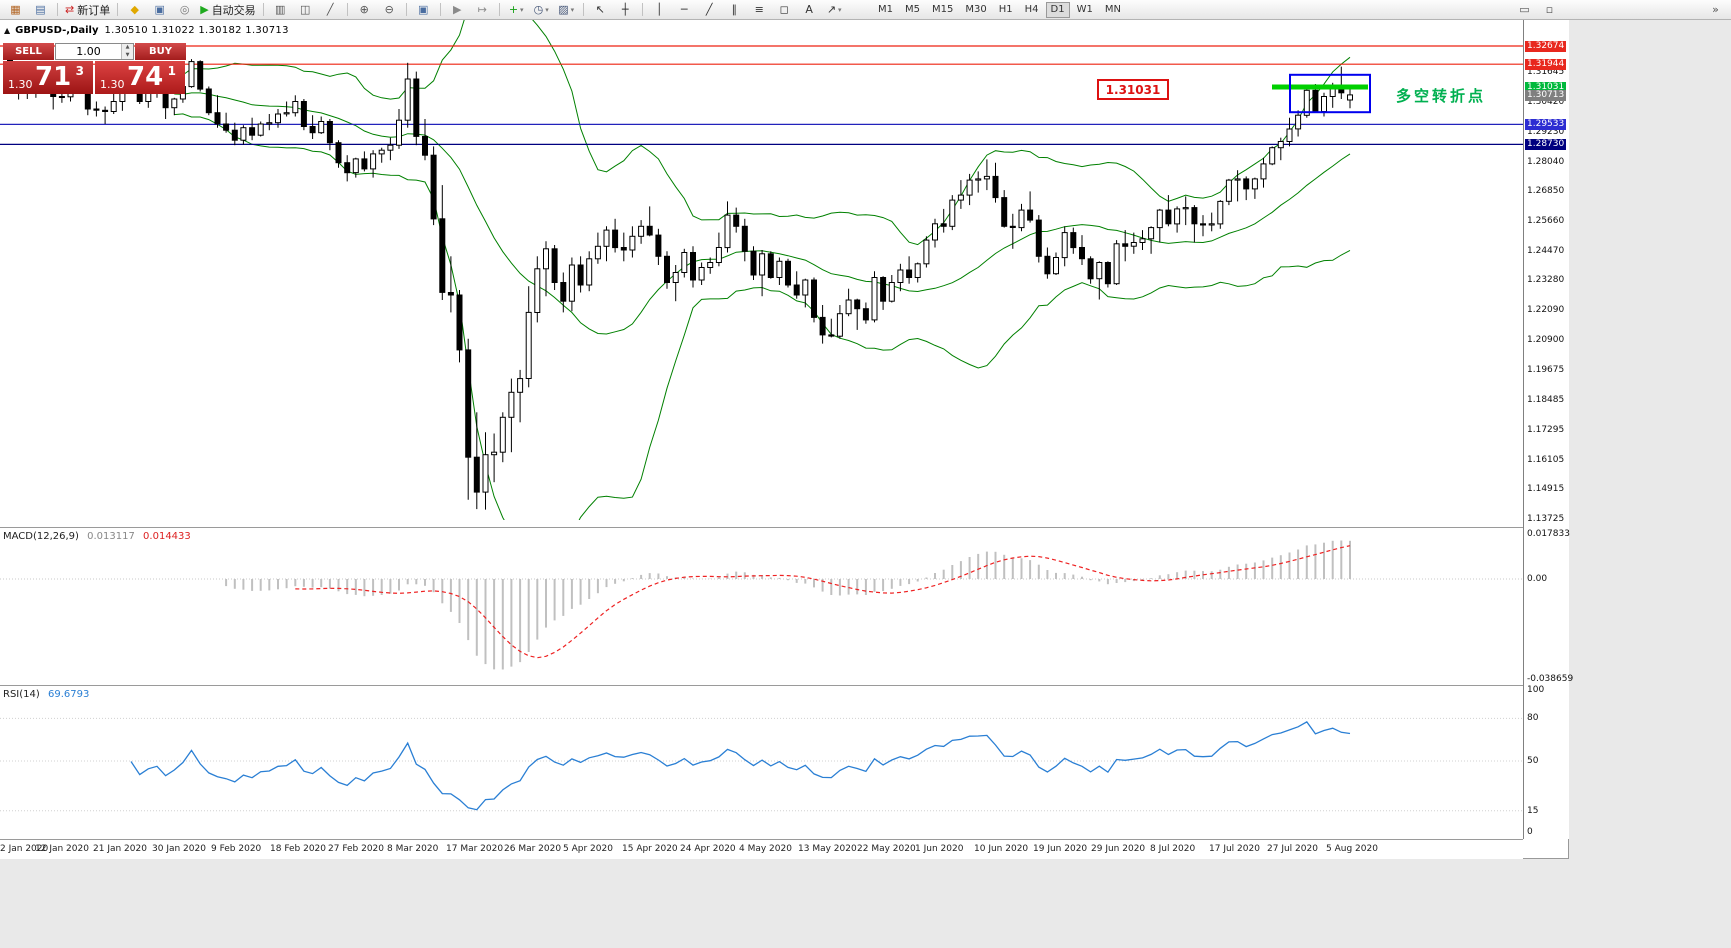 Image resolution: width=1731 pixels, height=948 pixels. What do you see at coordinates (1133, 89) in the screenshot?
I see `price-callout-label: 1.31031` at bounding box center [1133, 89].